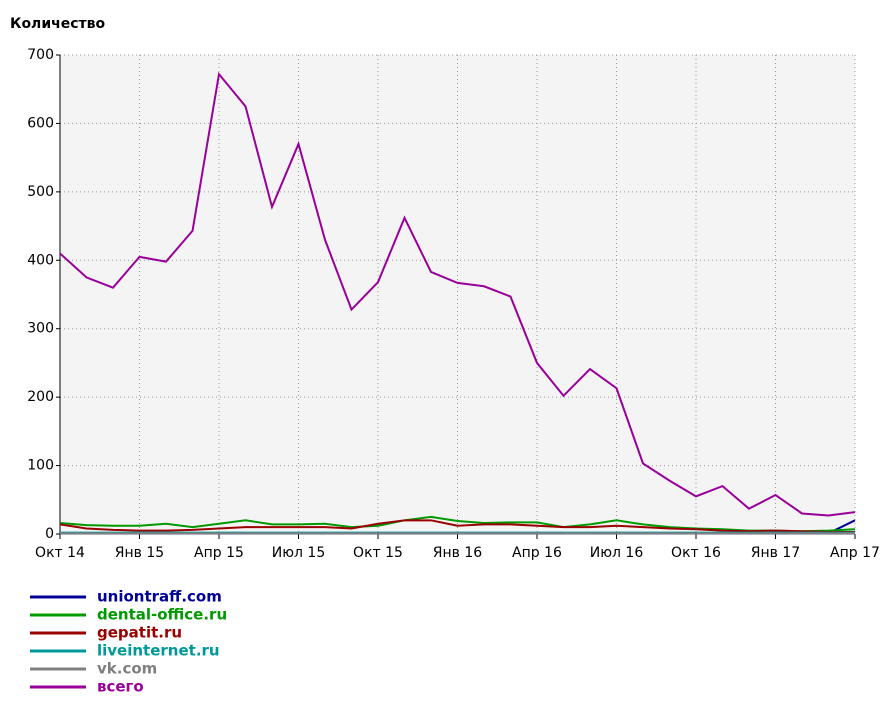 This screenshot has width=887, height=720. Describe the element at coordinates (457, 553) in the screenshot. I see `x-tick-label: Янв 16` at that location.